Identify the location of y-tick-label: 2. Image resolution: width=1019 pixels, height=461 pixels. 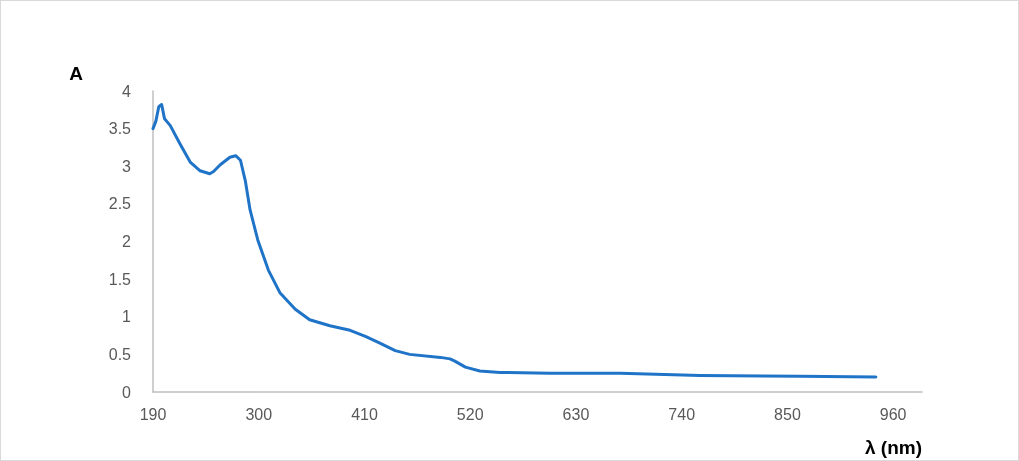
(127, 241).